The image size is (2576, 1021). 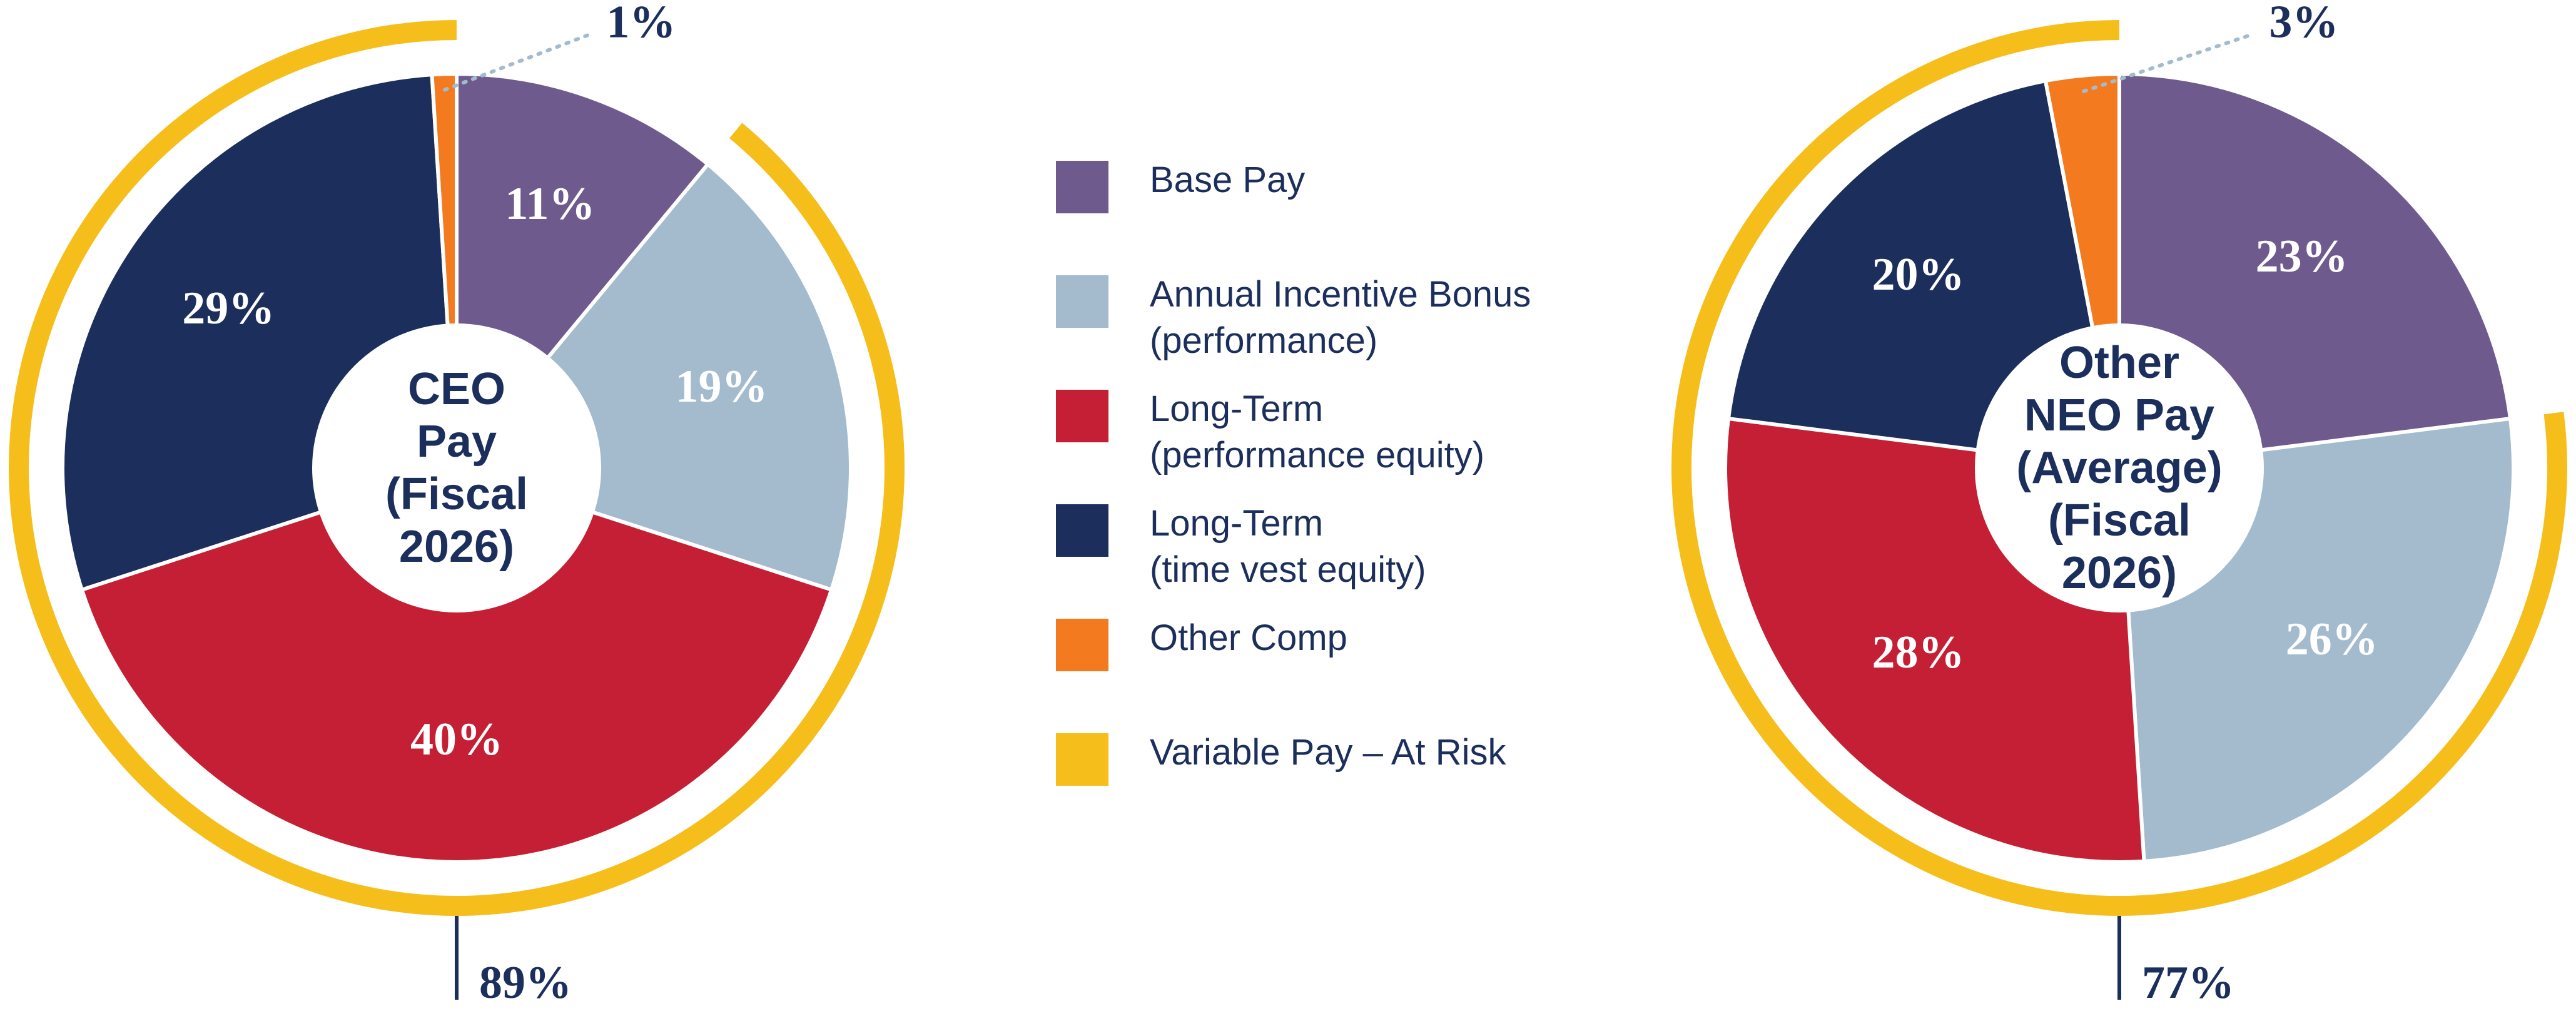 What do you see at coordinates (1228, 180) in the screenshot?
I see `legend-label: Base Pay` at bounding box center [1228, 180].